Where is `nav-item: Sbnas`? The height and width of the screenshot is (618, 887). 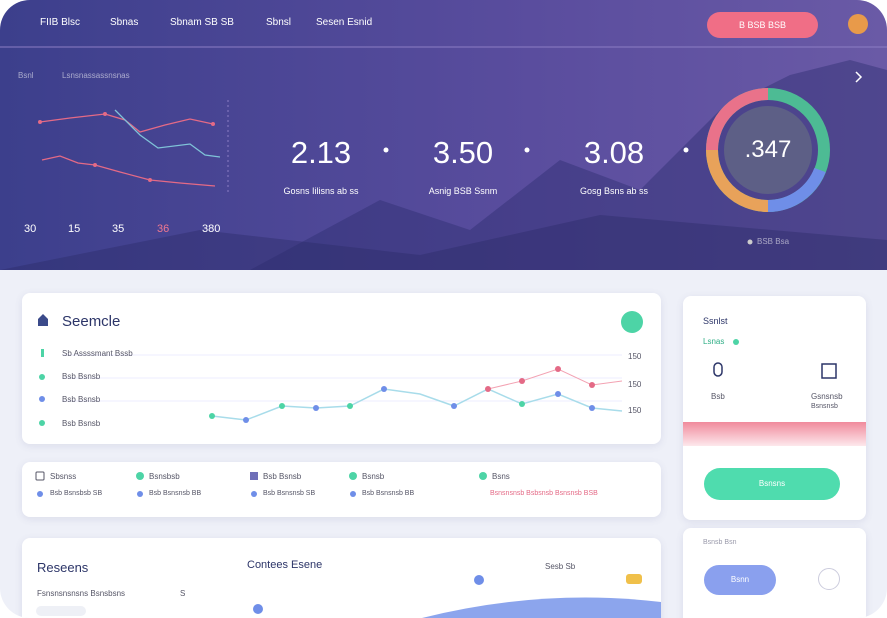 nav-item: Sbnas is located at coordinates (124, 22).